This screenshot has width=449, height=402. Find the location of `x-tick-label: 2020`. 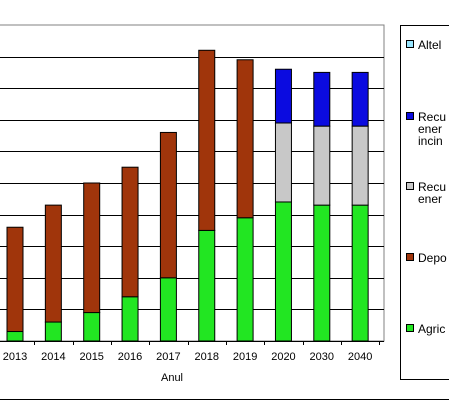

x-tick-label: 2020 is located at coordinates (283, 357).